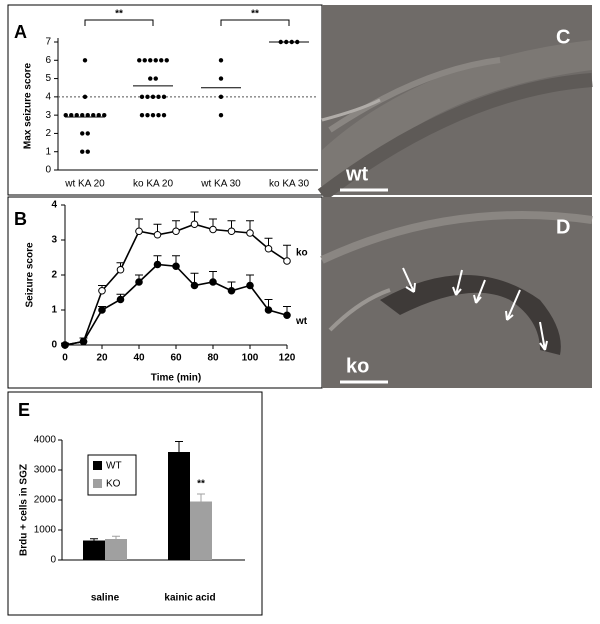 This screenshot has width=600, height=624. What do you see at coordinates (113, 484) in the screenshot?
I see `legend-label: KO` at bounding box center [113, 484].